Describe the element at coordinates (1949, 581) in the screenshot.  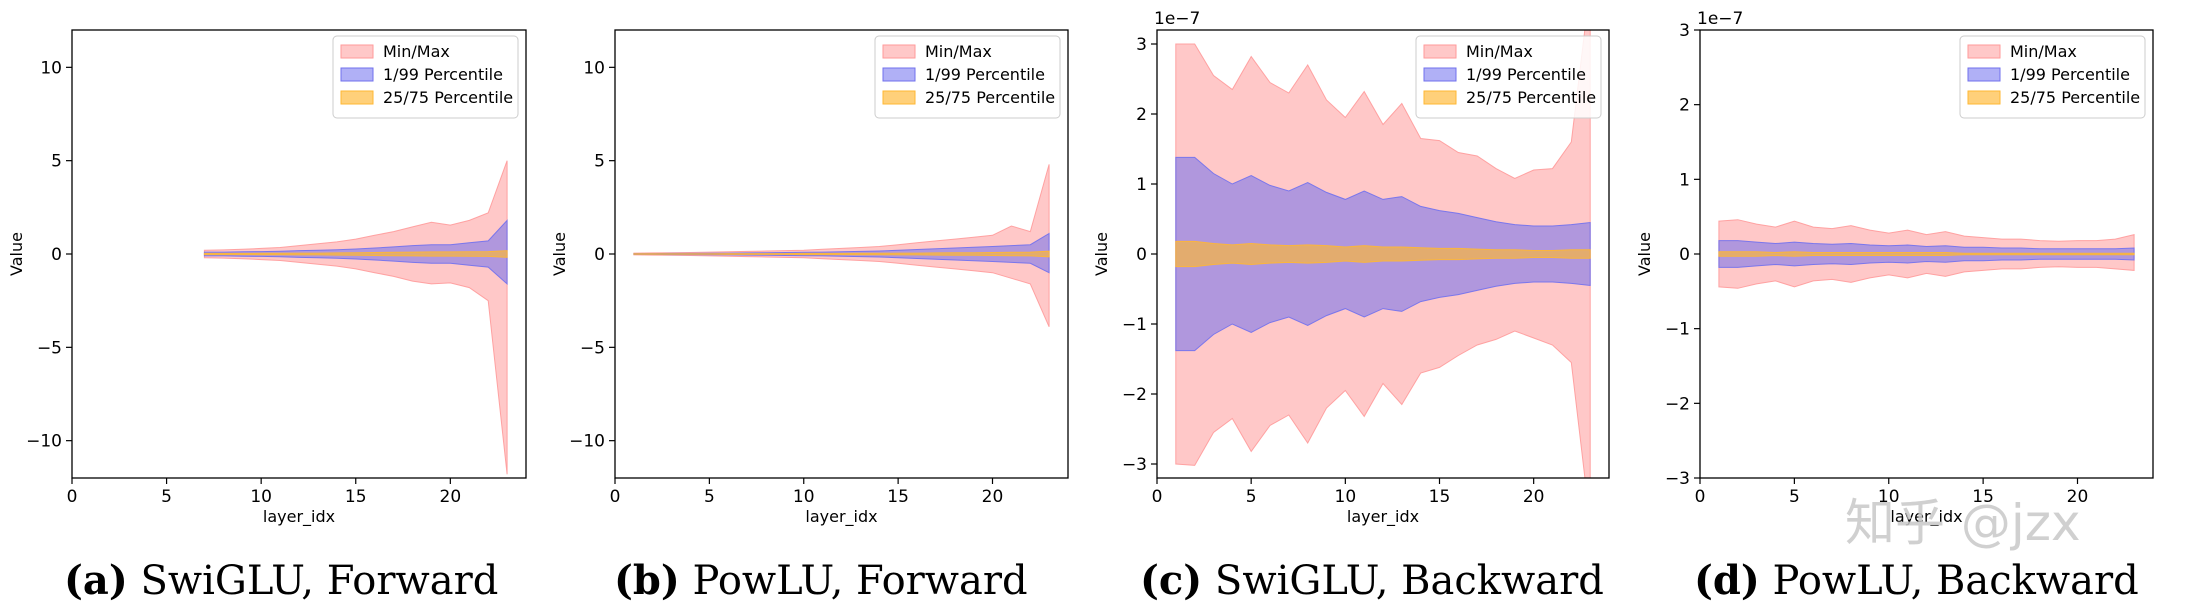
I see `caption-text: PowLU, Backward` at that location.